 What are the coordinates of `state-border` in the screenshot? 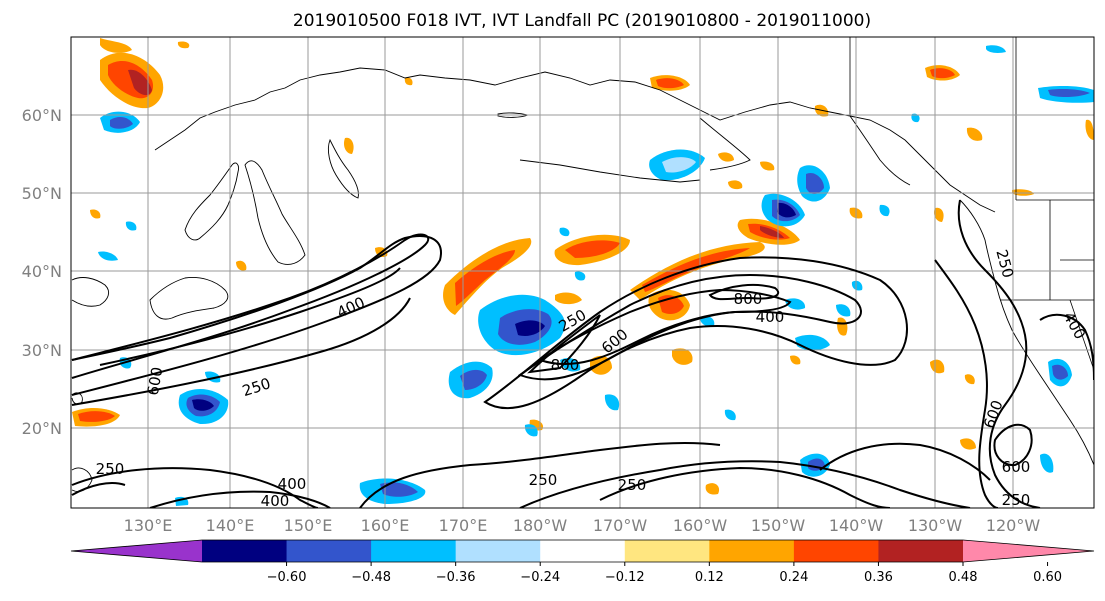 It's located at (1081, 335).